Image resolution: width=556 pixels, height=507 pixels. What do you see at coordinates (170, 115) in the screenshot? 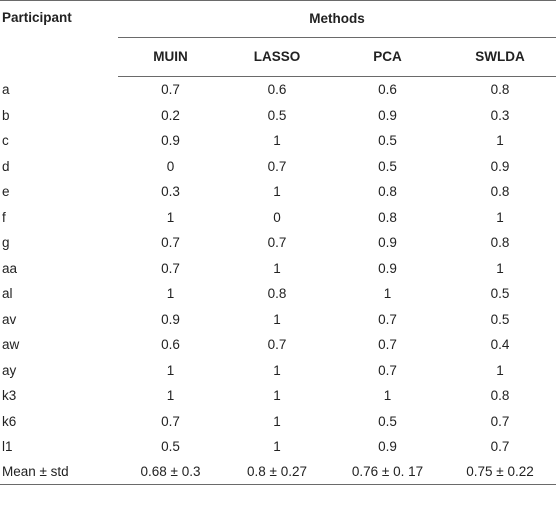
I see `value-cell: 0.2` at bounding box center [170, 115].